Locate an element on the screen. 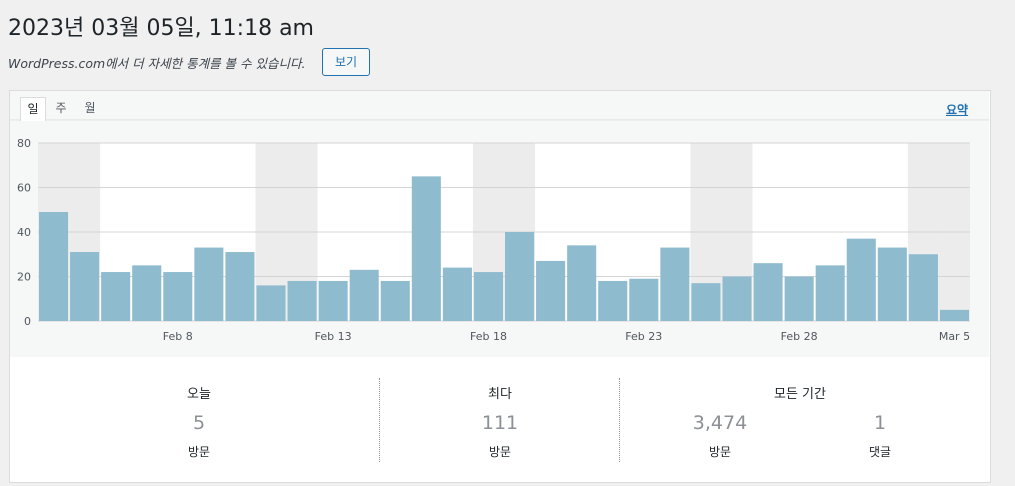 Image resolution: width=1015 pixels, height=486 pixels. y-tick-label: 40 is located at coordinates (24, 232).